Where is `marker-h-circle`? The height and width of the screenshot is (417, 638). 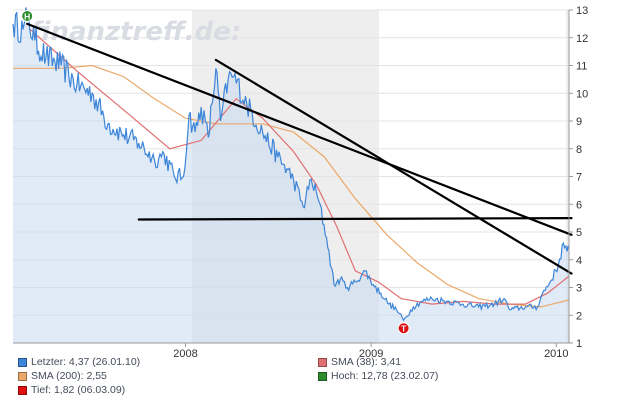
marker-h-circle is located at coordinates (27, 16).